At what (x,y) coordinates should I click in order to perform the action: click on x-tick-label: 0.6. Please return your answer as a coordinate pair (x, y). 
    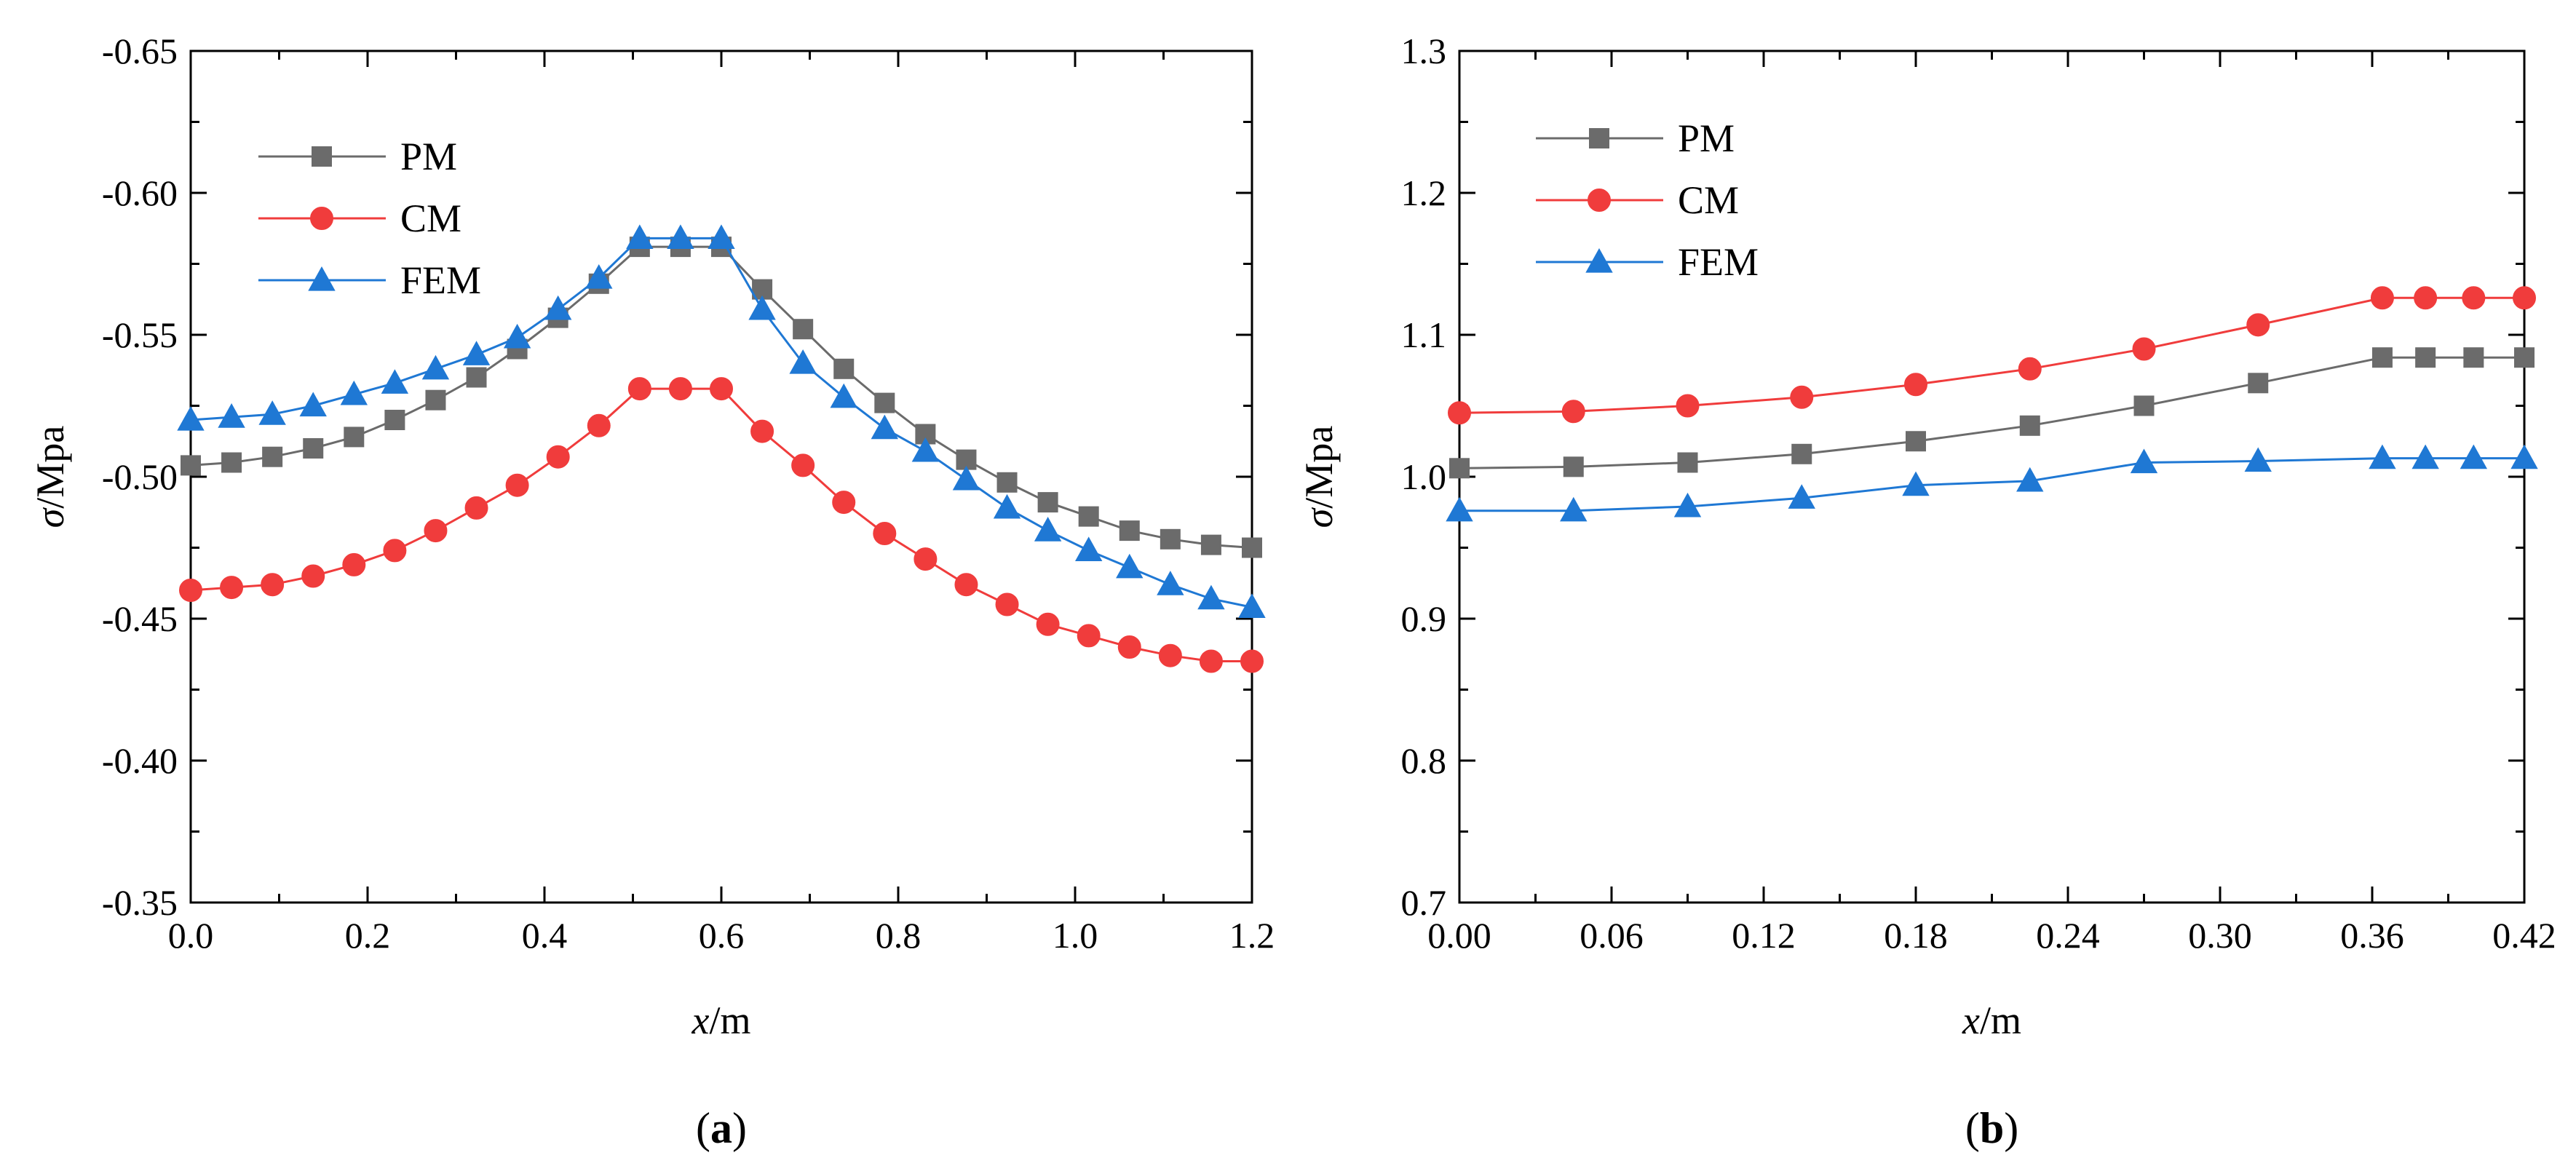
    Looking at the image, I should click on (722, 935).